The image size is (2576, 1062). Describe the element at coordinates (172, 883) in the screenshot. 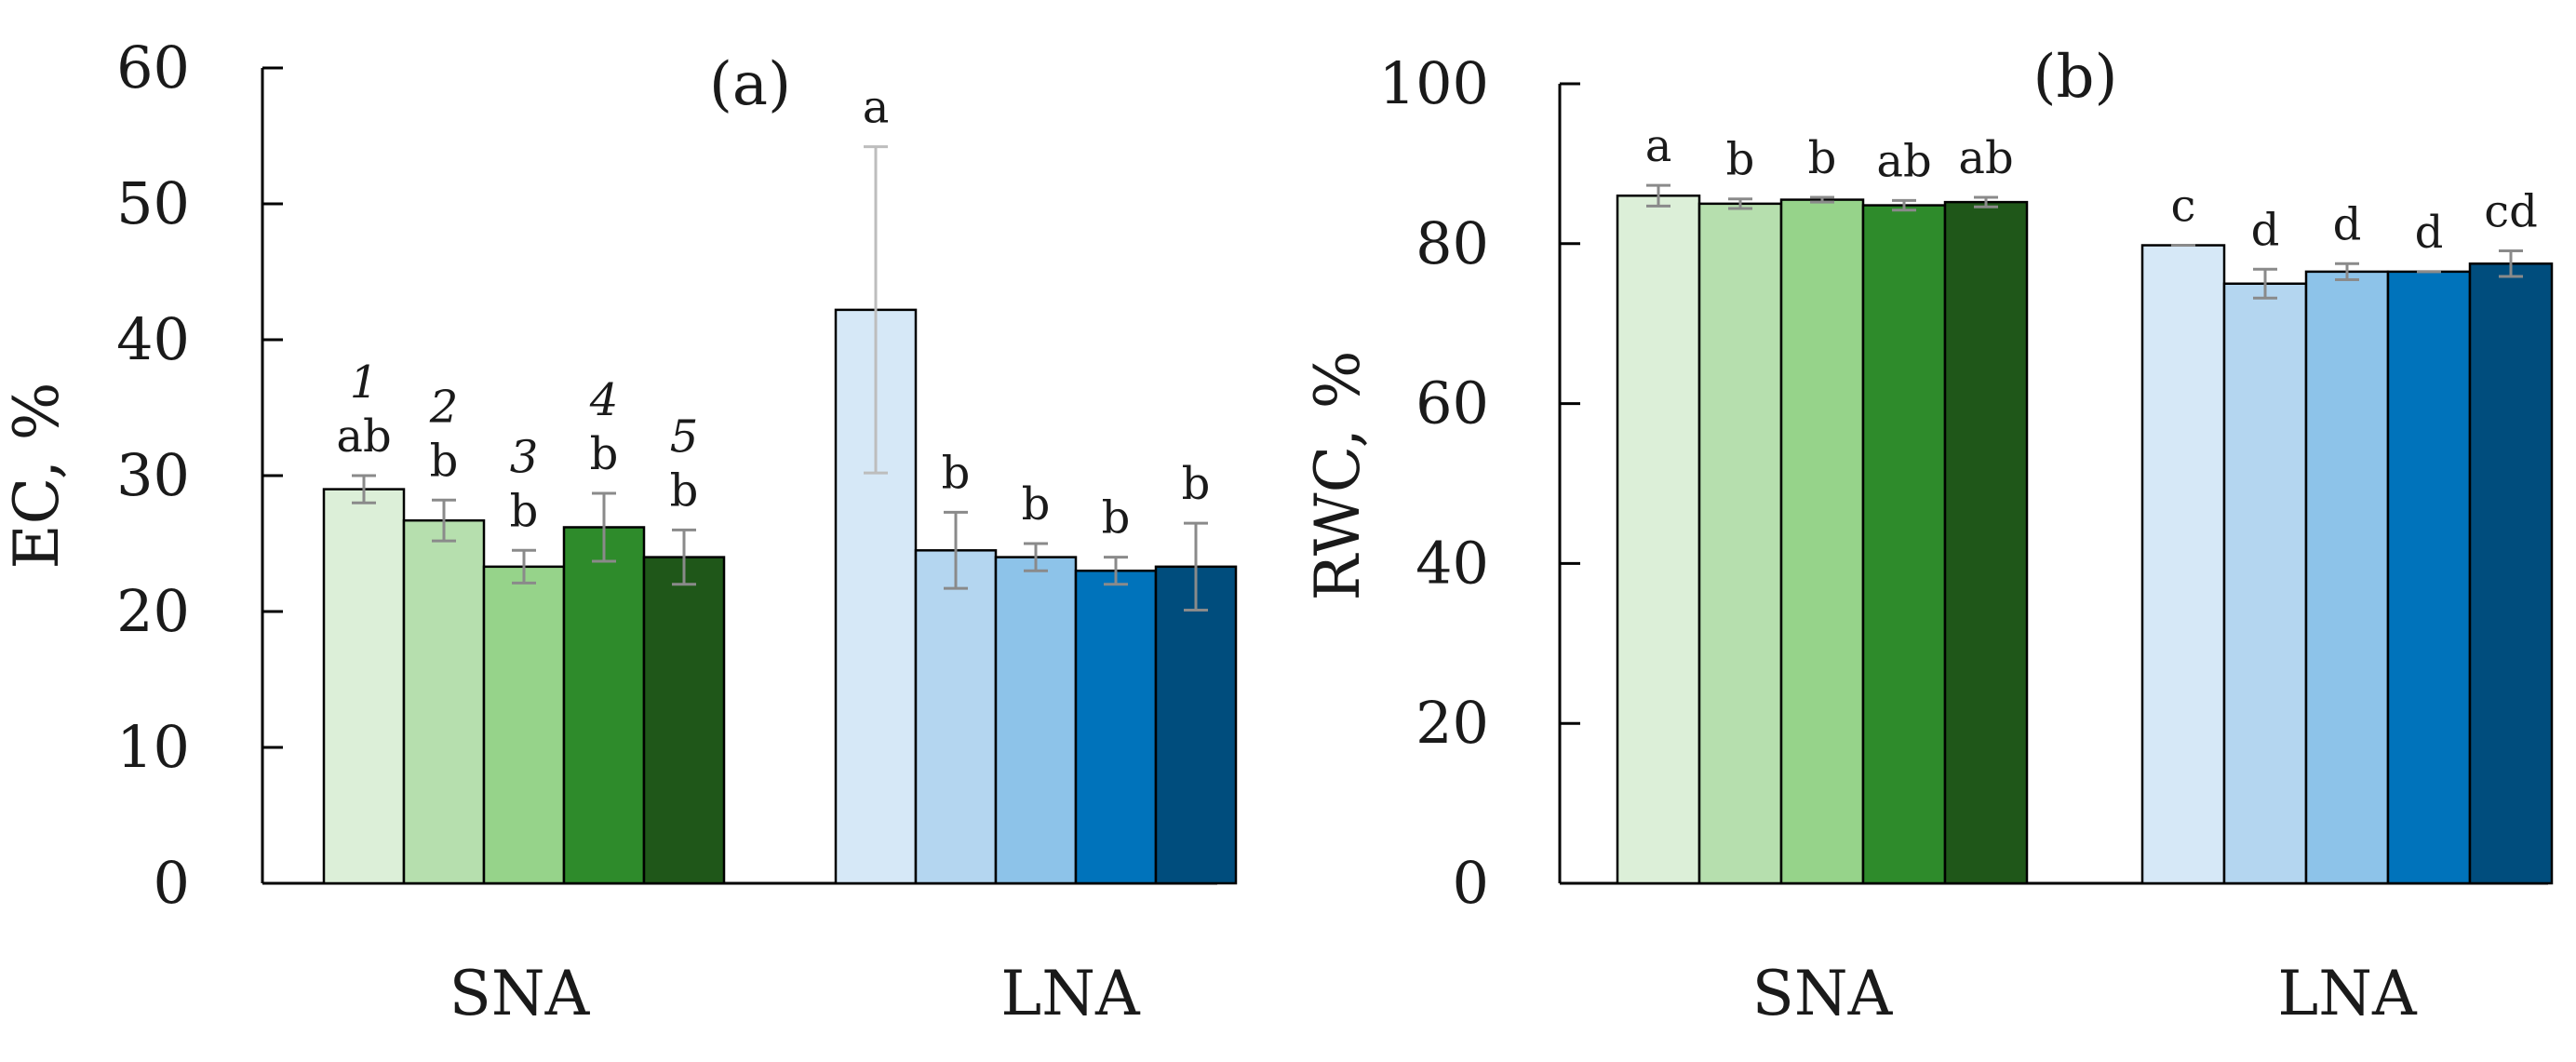

I see `panel-a-y-tick-label: 0` at that location.